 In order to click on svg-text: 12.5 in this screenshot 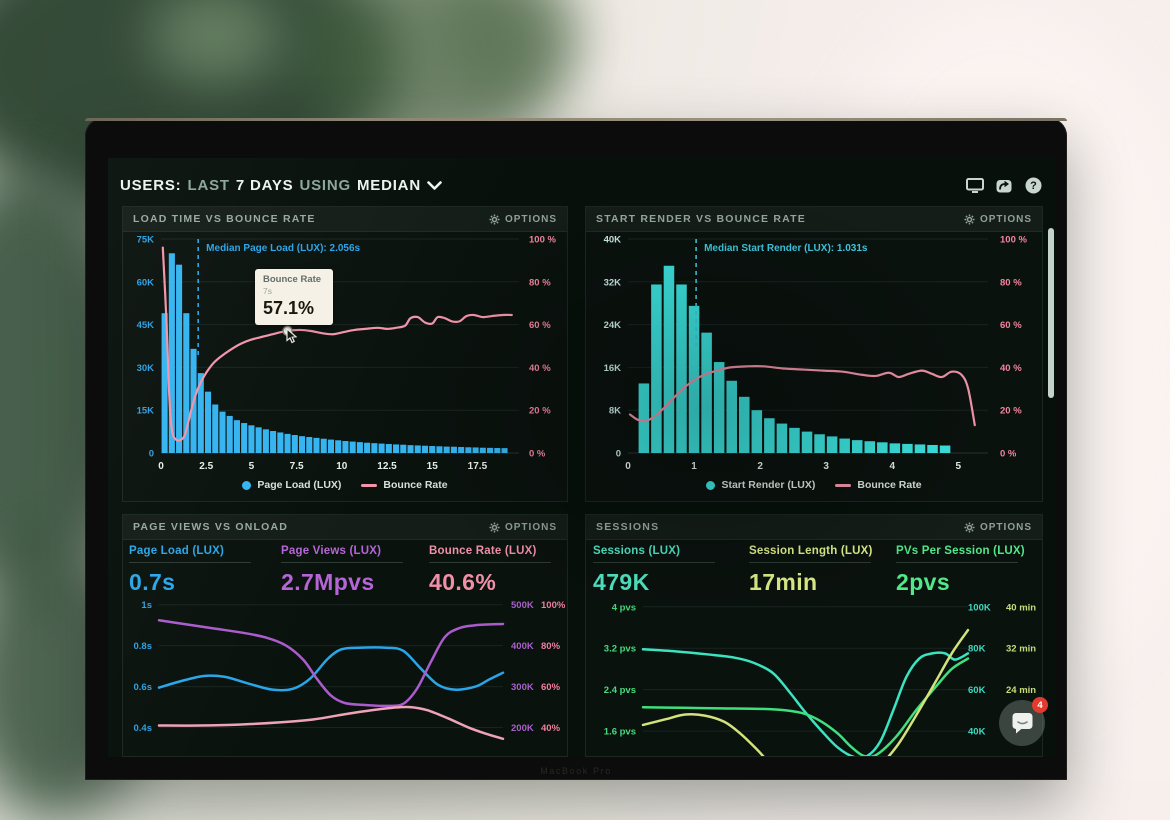, I will do `click(387, 466)`.